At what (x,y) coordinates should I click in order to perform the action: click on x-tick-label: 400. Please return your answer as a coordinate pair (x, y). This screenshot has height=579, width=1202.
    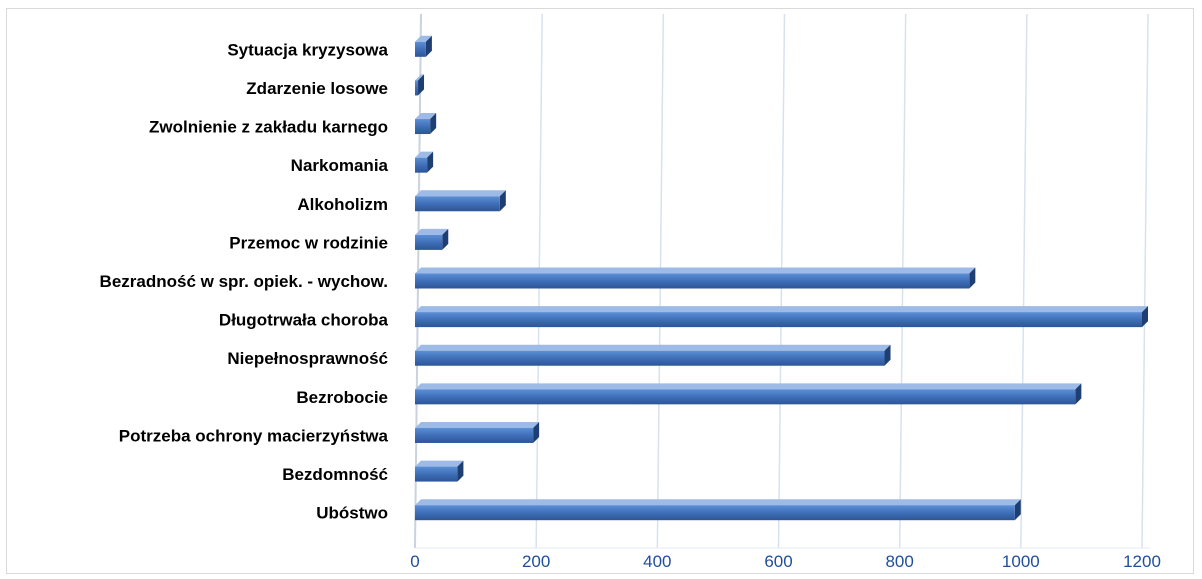
    Looking at the image, I should click on (657, 561).